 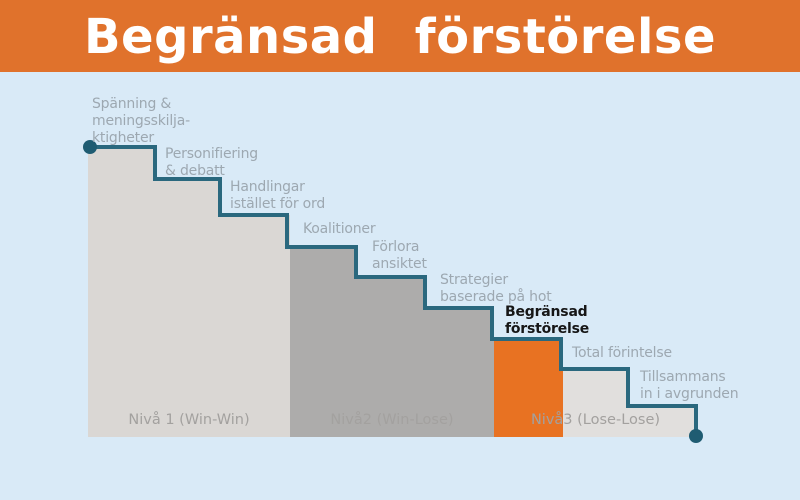 I want to click on step-label-8: Total förintelse, so click(x=622, y=353).